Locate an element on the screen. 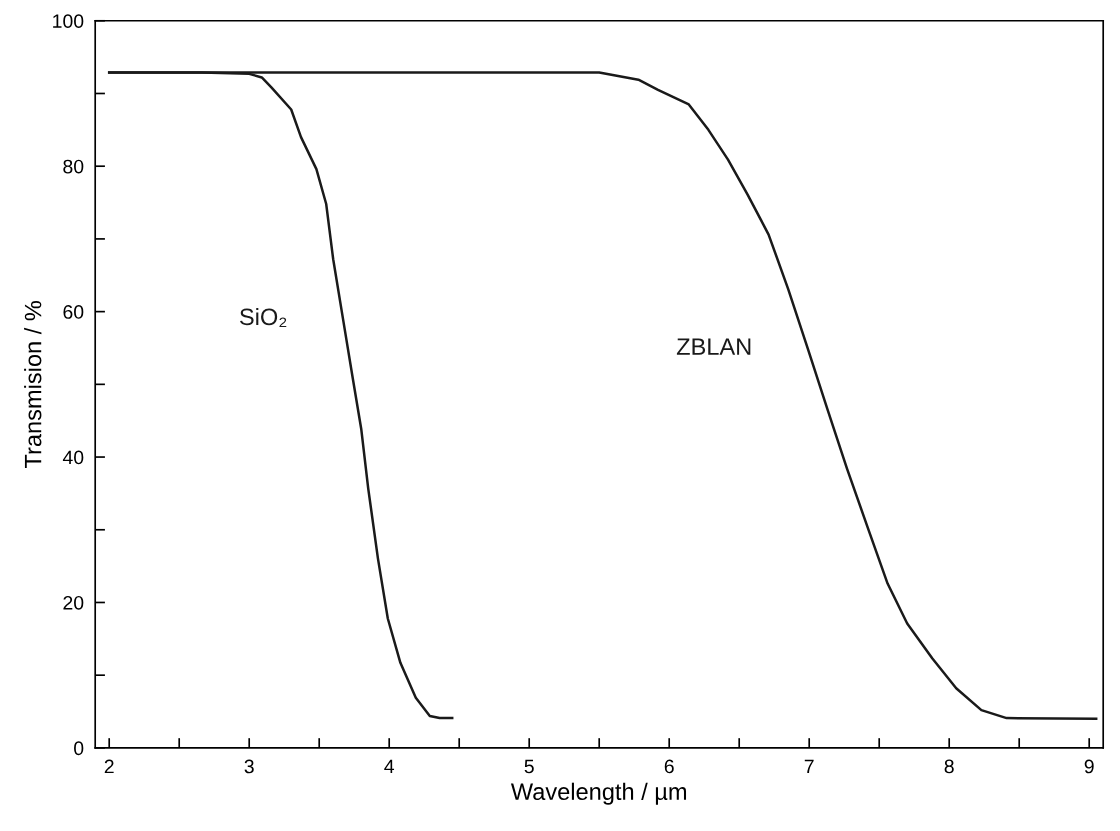  y-tick-label: 40 is located at coordinates (73, 457).